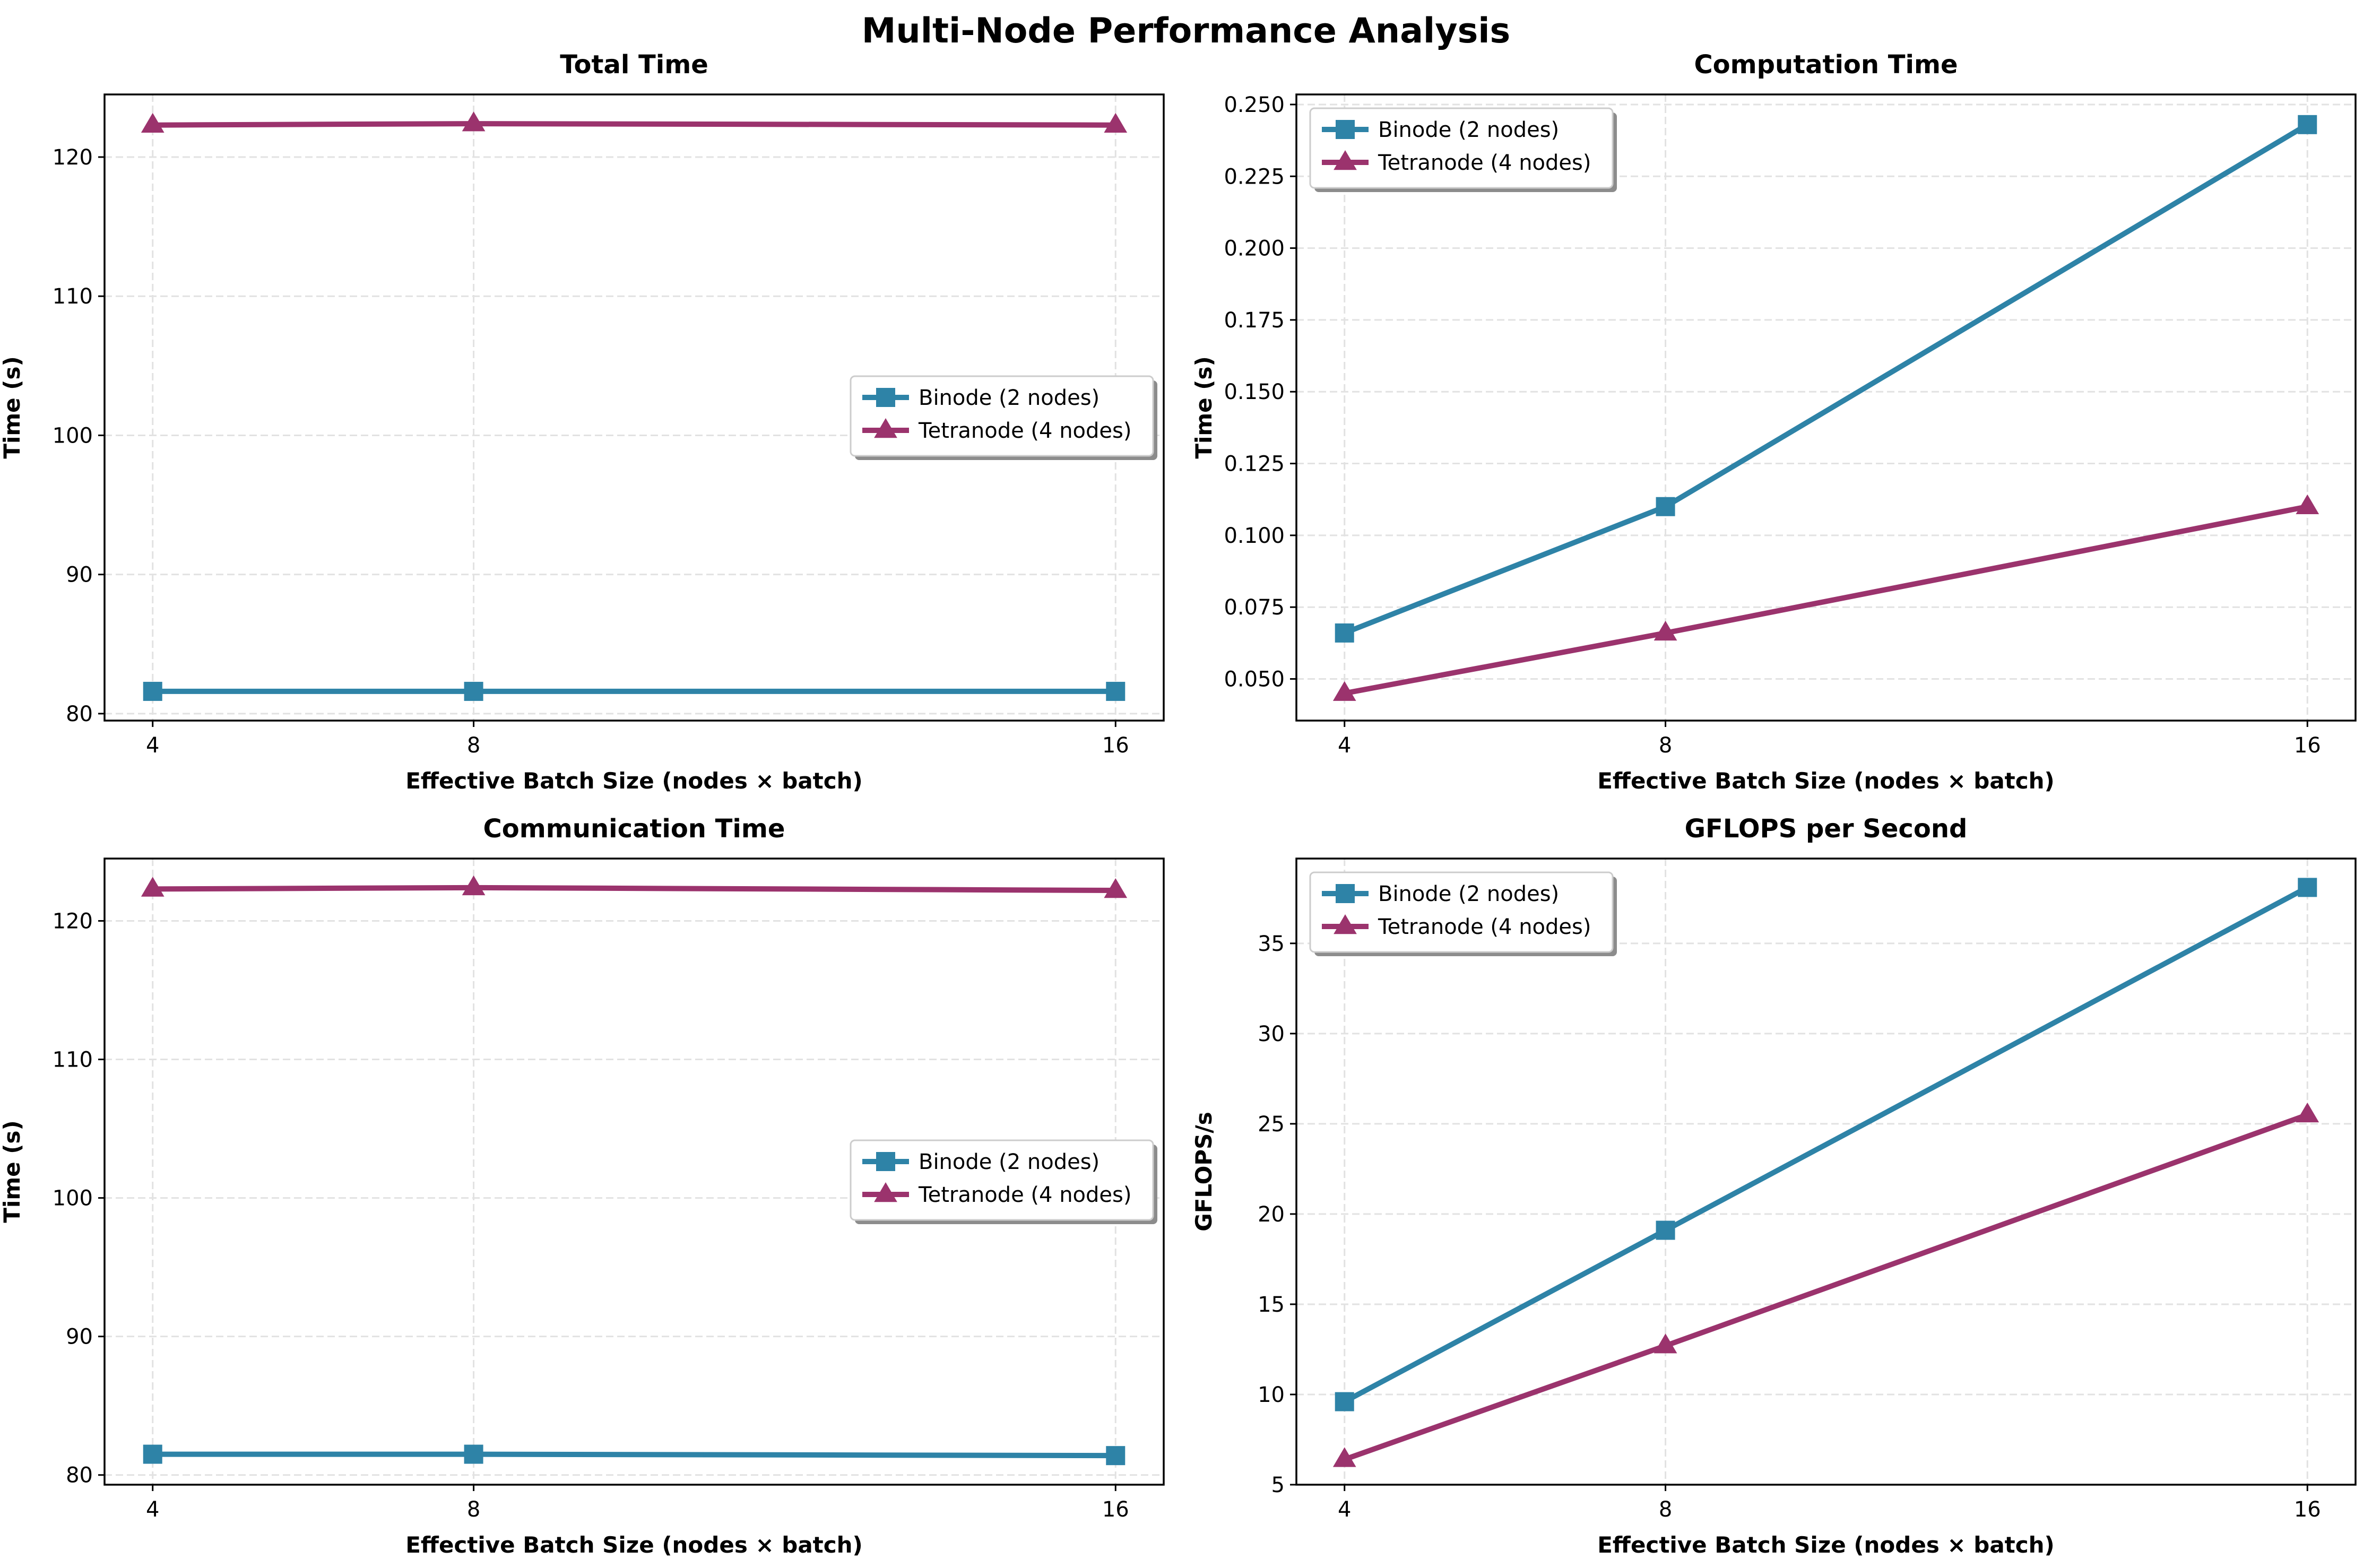 Image resolution: width=2372 pixels, height=1568 pixels. Describe the element at coordinates (1254, 249) in the screenshot. I see `y-tick-label: 0.200` at that location.